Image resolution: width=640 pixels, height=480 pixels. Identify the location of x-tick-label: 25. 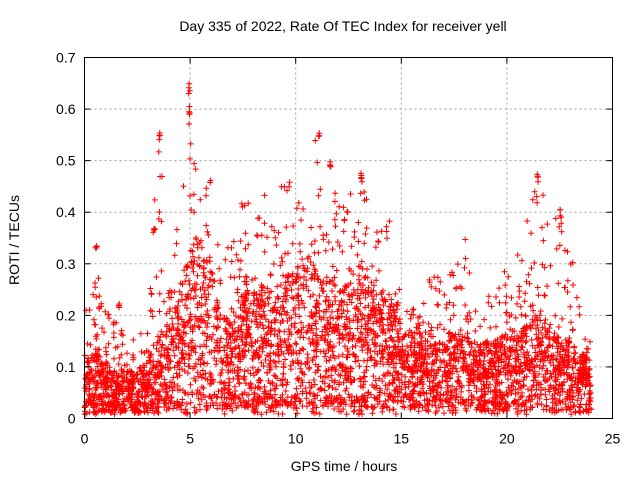
(613, 439).